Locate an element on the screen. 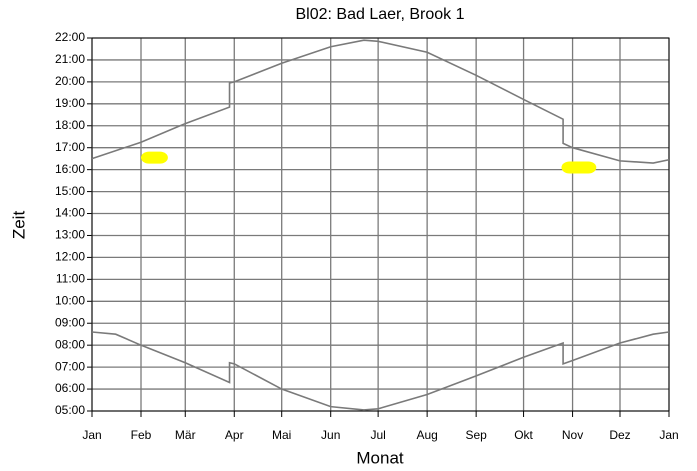  y-tick-label: 13:00 is located at coordinates (70, 235).